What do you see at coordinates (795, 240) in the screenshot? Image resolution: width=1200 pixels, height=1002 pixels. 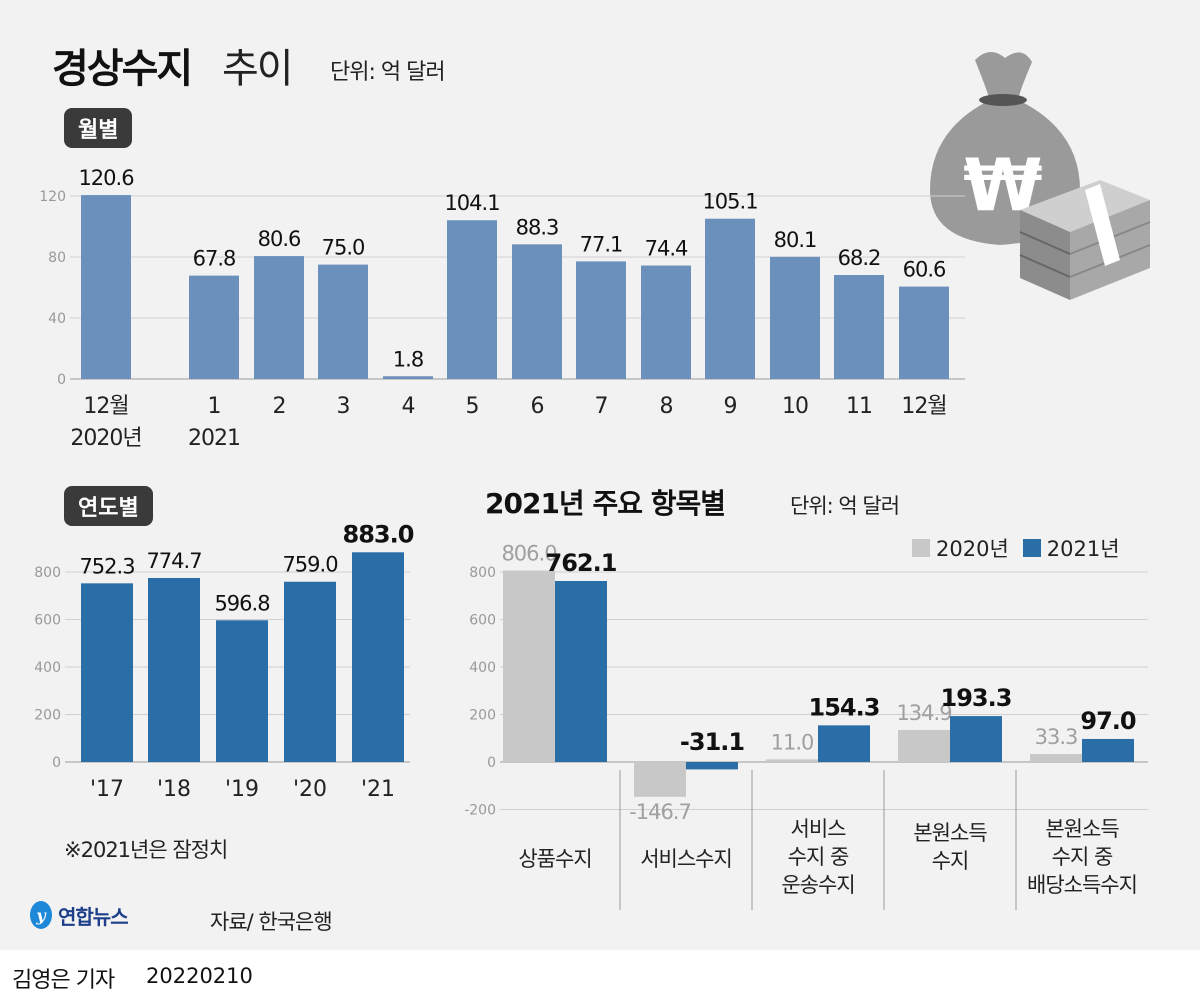 I see `data-label: 80.1` at bounding box center [795, 240].